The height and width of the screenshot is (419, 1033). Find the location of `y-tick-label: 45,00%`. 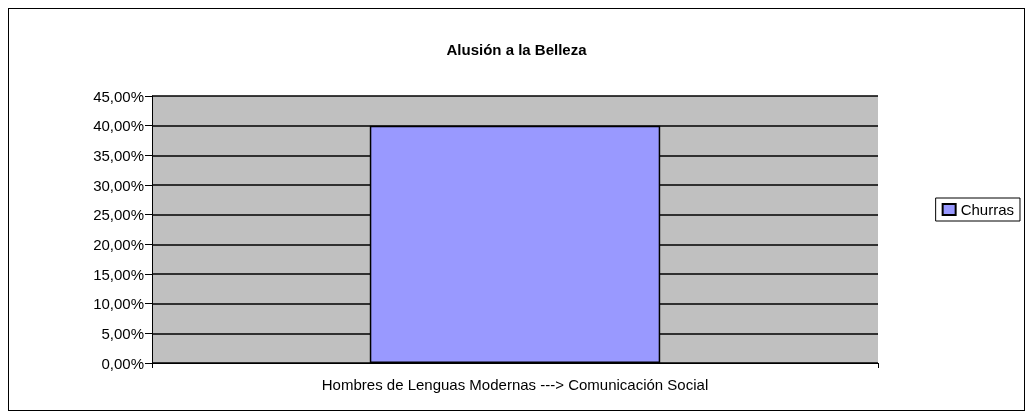

y-tick-label: 45,00% is located at coordinates (118, 96).